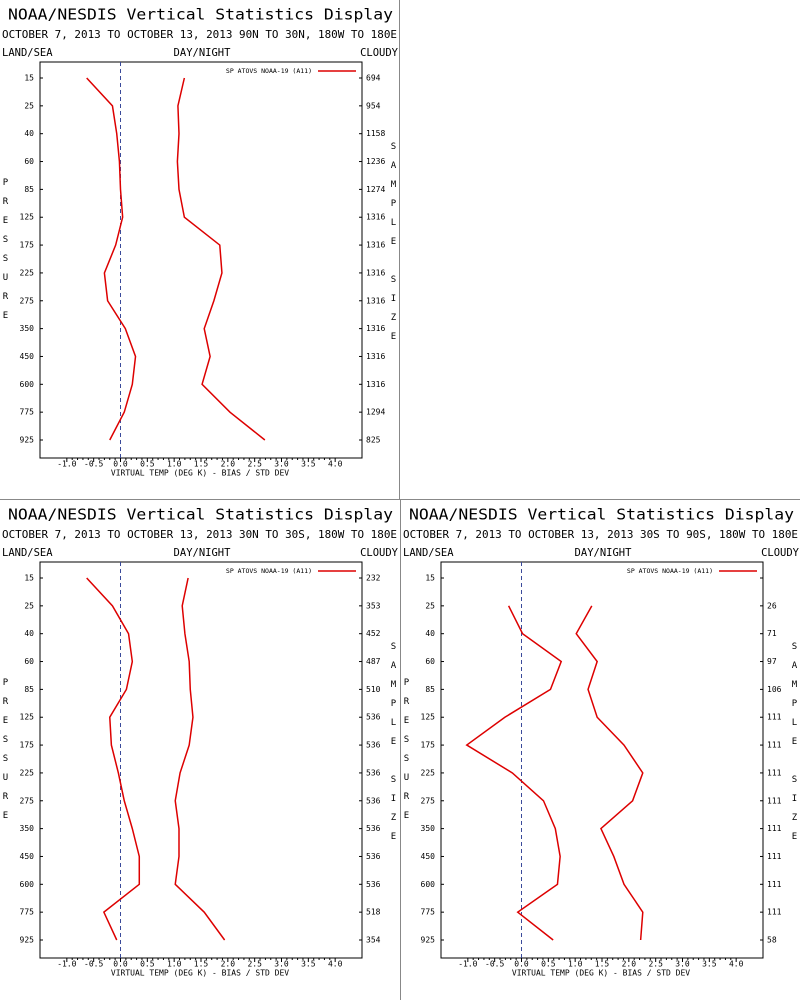  Describe the element at coordinates (373, 578) in the screenshot. I see `sample-size-label: 232` at that location.